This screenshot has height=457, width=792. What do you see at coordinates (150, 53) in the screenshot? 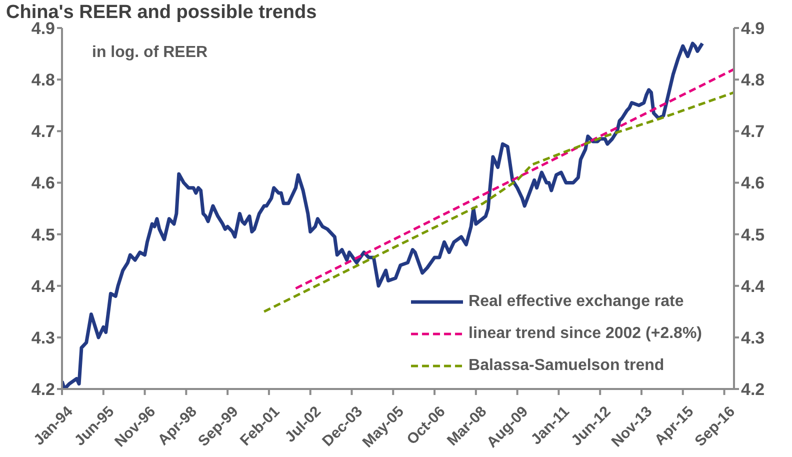
I see `y-axis-title: in log. of REER` at bounding box center [150, 53].